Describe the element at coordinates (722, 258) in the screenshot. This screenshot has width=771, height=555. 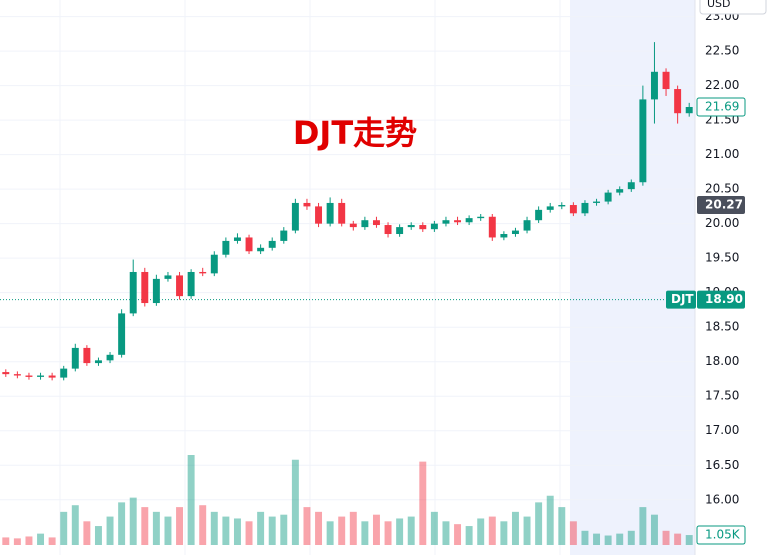
I see `y-tick-label: 19.50` at that location.